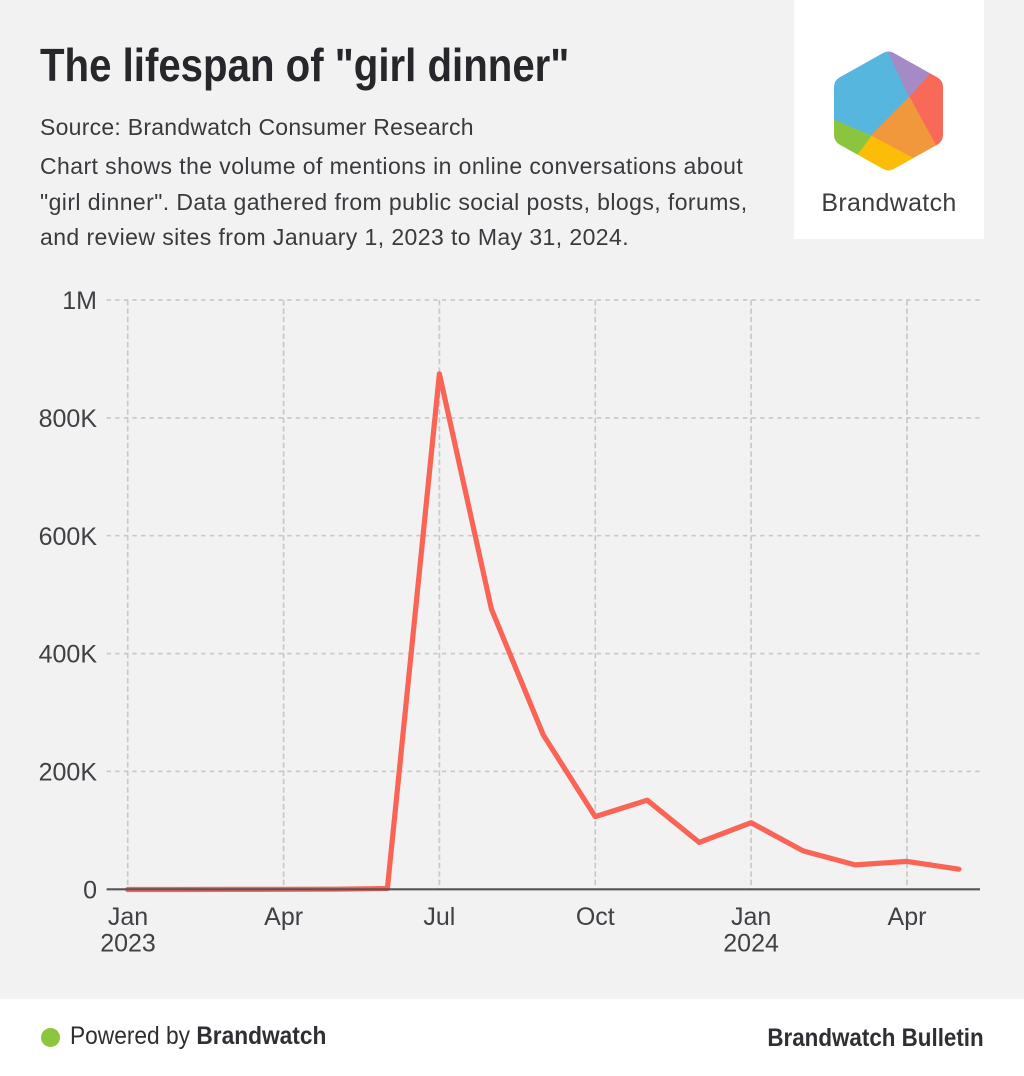 The width and height of the screenshot is (1024, 1076). What do you see at coordinates (751, 943) in the screenshot?
I see `svg-text: 2024` at bounding box center [751, 943].